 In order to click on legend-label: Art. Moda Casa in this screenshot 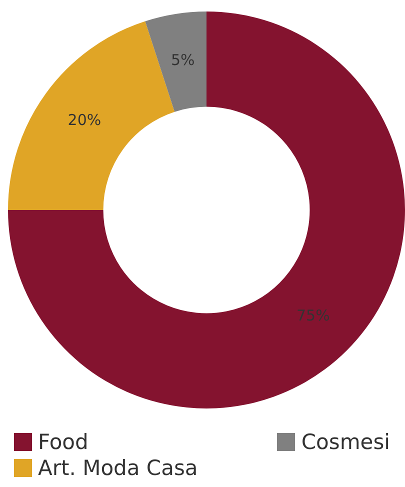, I will do `click(118, 468)`.